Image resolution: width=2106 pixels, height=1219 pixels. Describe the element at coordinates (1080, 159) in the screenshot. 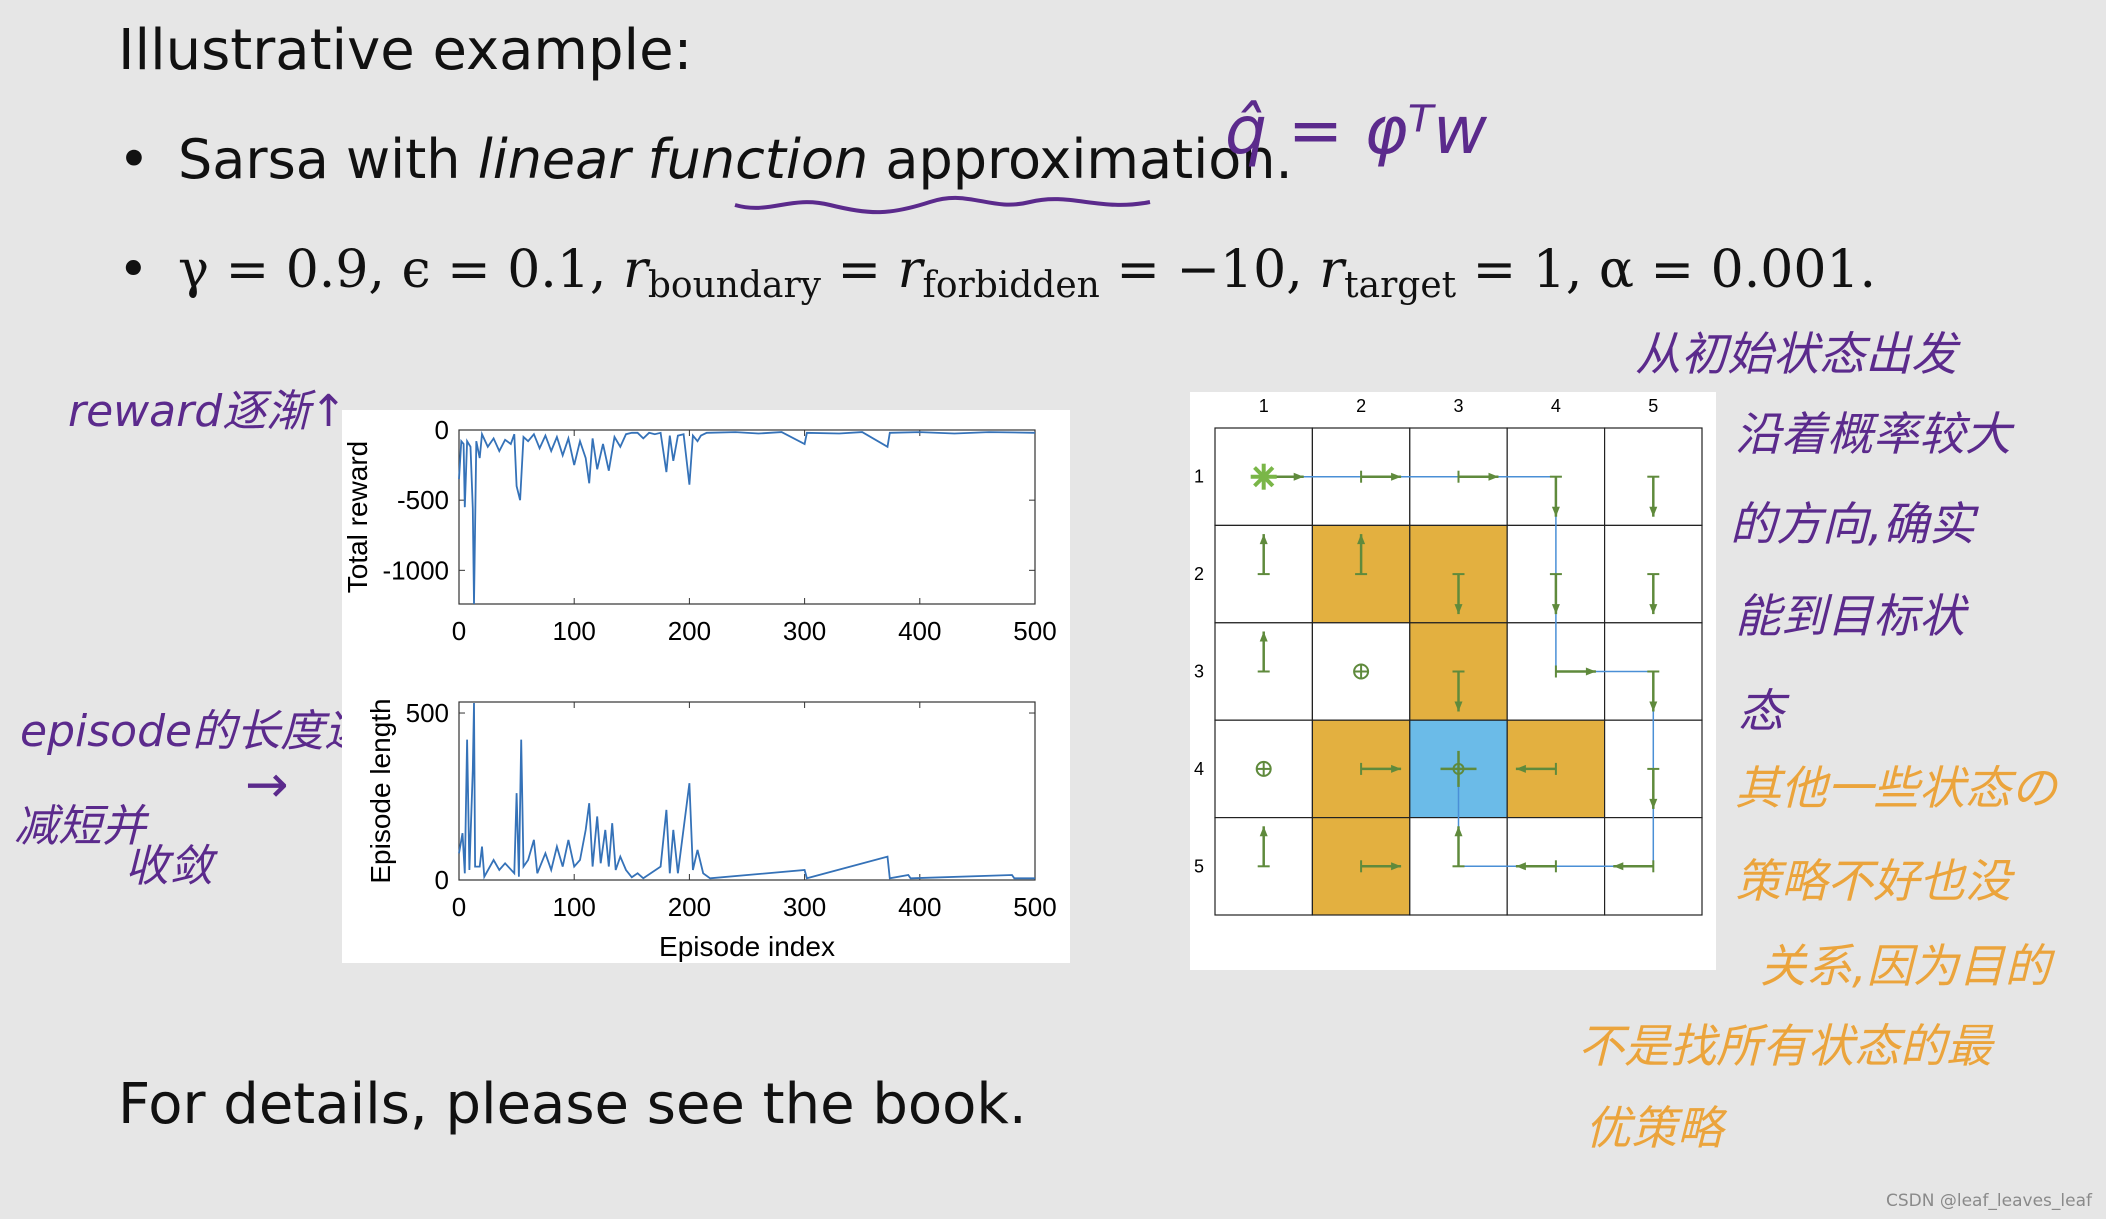

I see `bullet-text: approximation.` at that location.